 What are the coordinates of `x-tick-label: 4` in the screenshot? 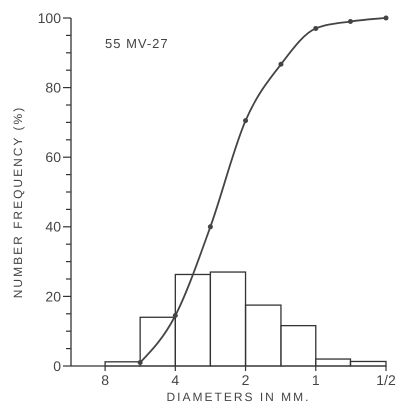 It's located at (175, 380).